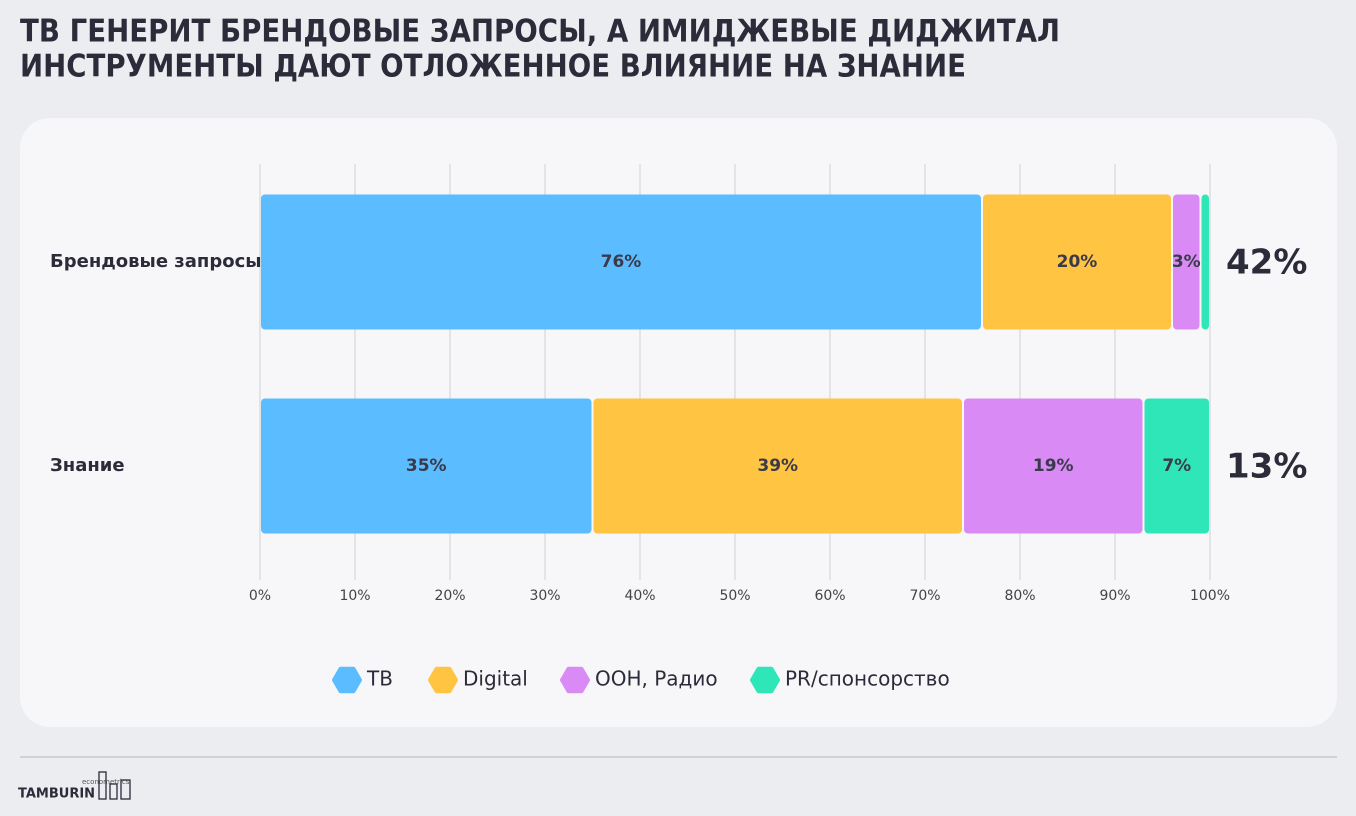 Image resolution: width=1356 pixels, height=816 pixels. Describe the element at coordinates (1266, 263) in the screenshot. I see `total-label: 42%` at that location.